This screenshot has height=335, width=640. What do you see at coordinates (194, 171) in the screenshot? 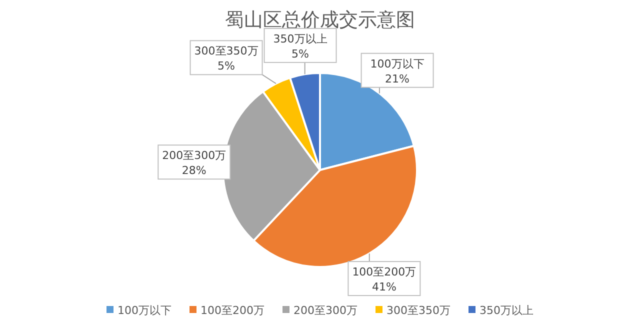
I see `data-label: 28%` at bounding box center [194, 171].